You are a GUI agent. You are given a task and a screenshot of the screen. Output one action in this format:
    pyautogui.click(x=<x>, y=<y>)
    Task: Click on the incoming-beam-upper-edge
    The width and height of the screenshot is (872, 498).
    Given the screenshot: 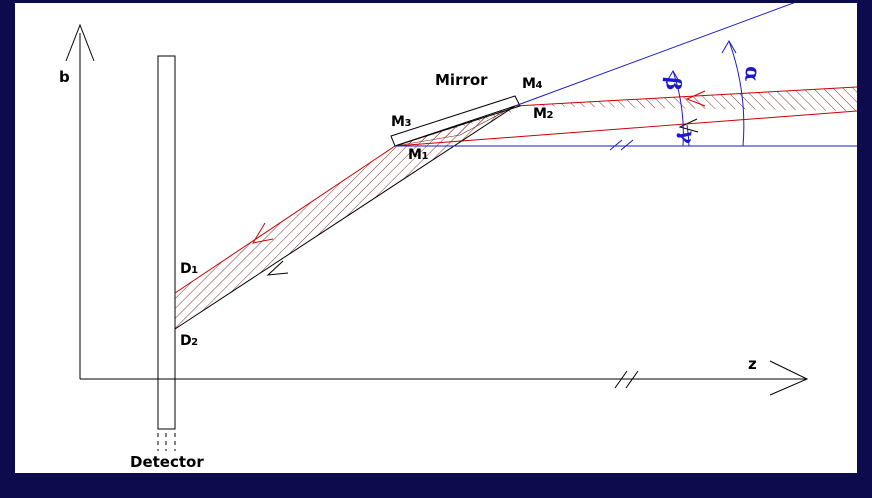 What is the action you would take?
    pyautogui.click(x=685, y=96)
    